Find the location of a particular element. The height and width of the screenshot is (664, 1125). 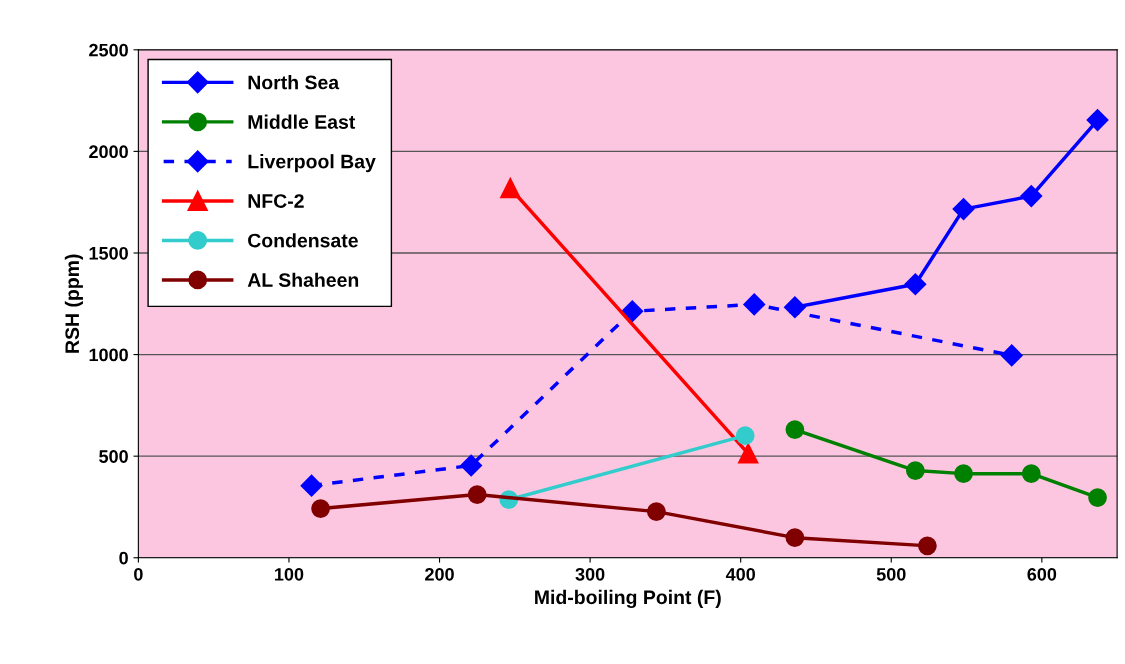

y-tick-label: 2000 is located at coordinates (108, 152).